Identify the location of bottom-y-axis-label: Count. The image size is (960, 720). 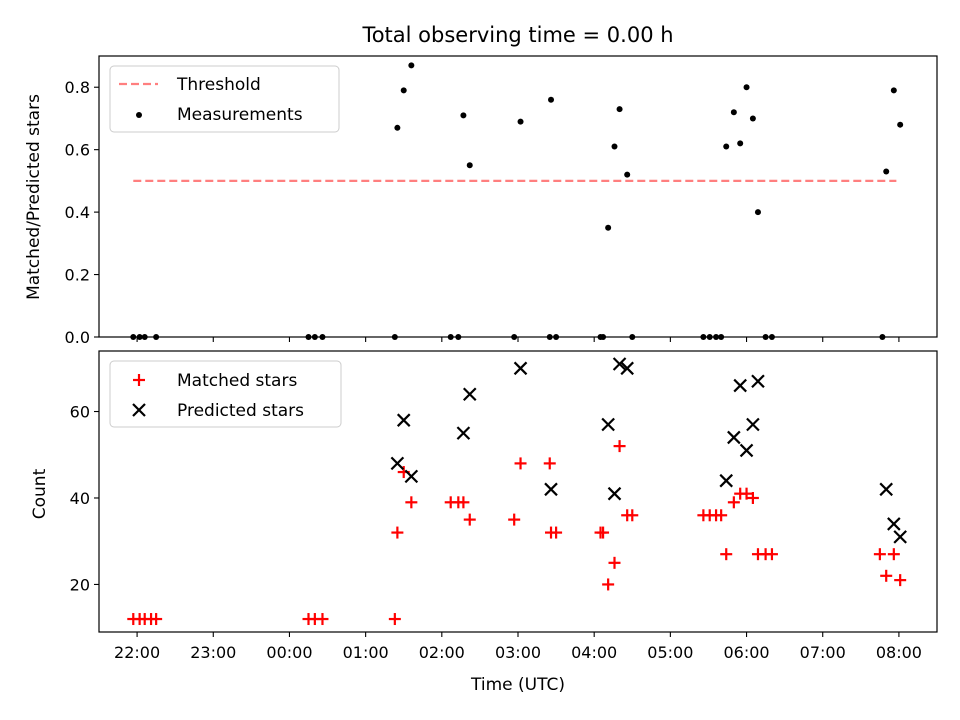
(40, 493).